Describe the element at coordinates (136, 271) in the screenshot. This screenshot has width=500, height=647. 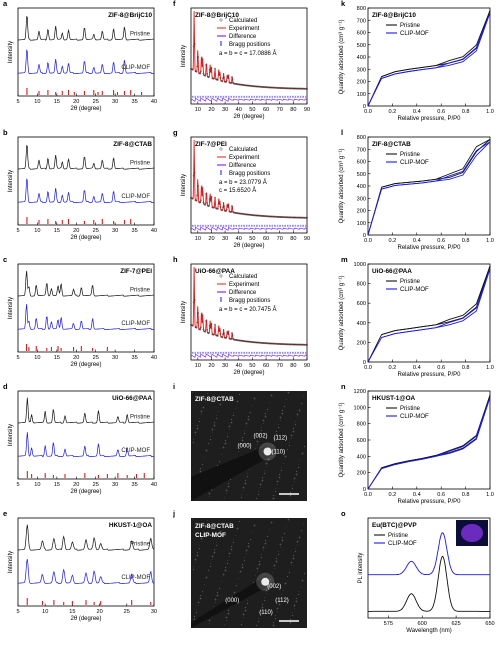
I see `panel-title: ZIF-7@PEI` at that location.